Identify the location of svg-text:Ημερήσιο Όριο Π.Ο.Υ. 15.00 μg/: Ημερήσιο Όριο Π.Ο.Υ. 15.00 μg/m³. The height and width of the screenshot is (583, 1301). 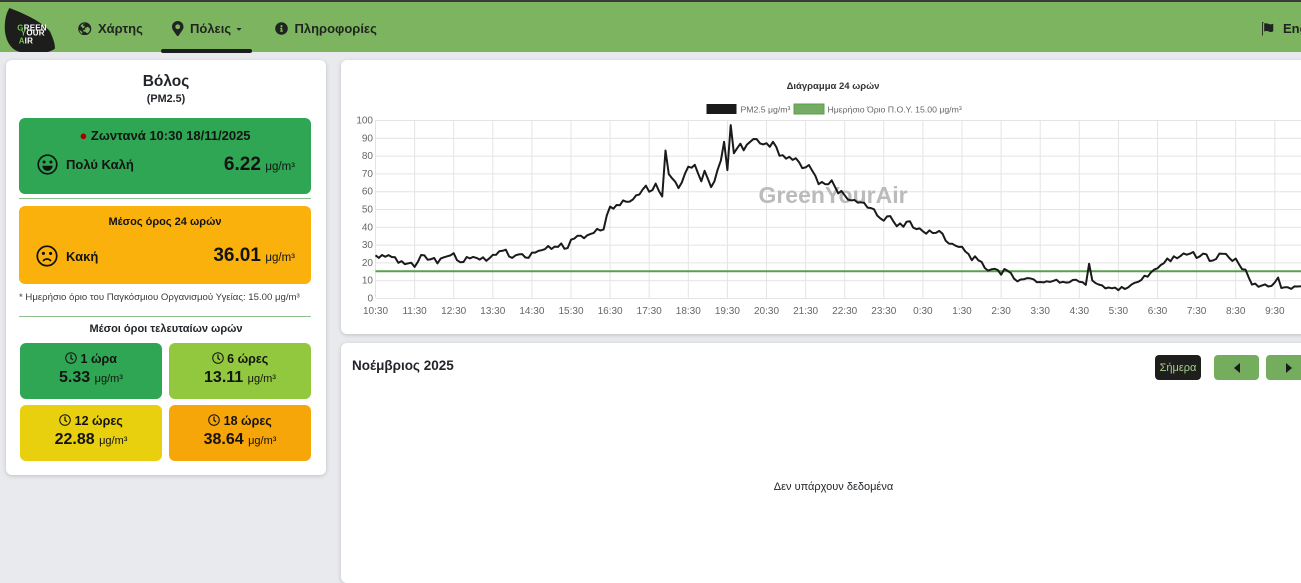
(895, 110).